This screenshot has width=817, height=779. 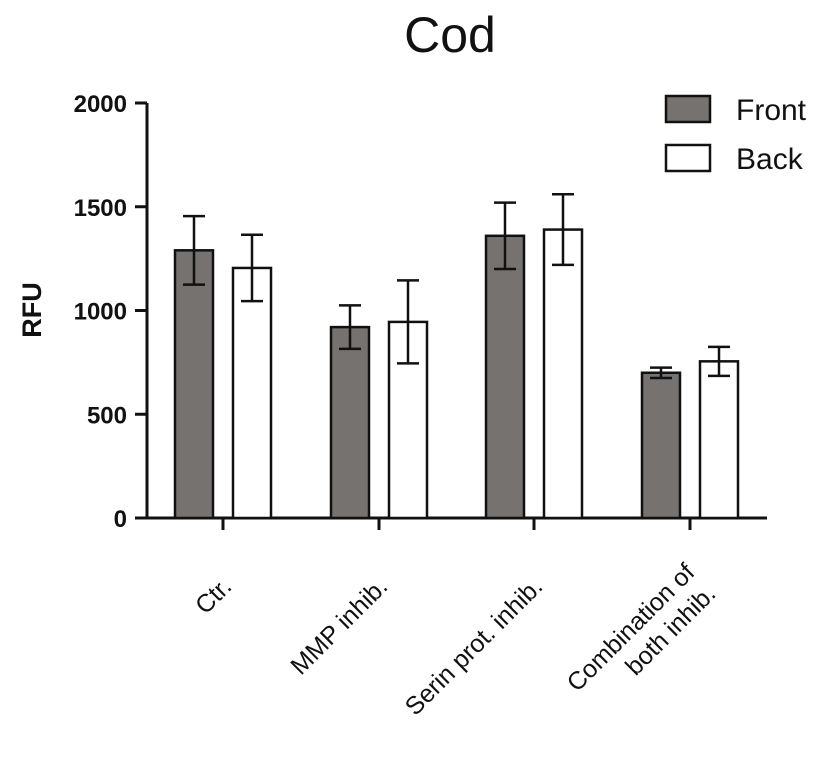 What do you see at coordinates (770, 159) in the screenshot?
I see `legend-label-back: Back` at bounding box center [770, 159].